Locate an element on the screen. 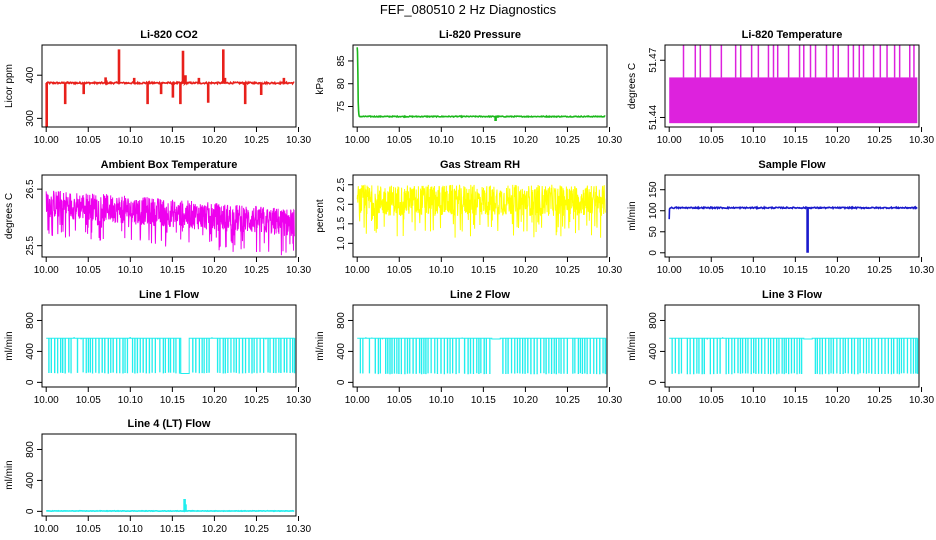 This screenshot has width=936, height=540. line-1-flow-xtick-label: 10.20 is located at coordinates (214, 400).